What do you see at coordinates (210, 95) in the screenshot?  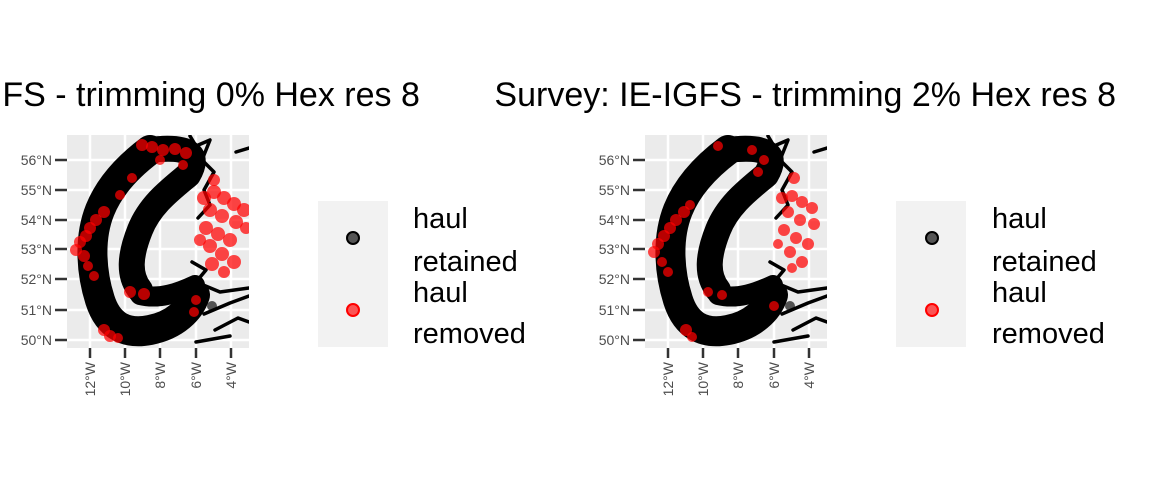 I see `panel-title-left: IE-IGFS - trimming 0% Hex res 8` at bounding box center [210, 95].